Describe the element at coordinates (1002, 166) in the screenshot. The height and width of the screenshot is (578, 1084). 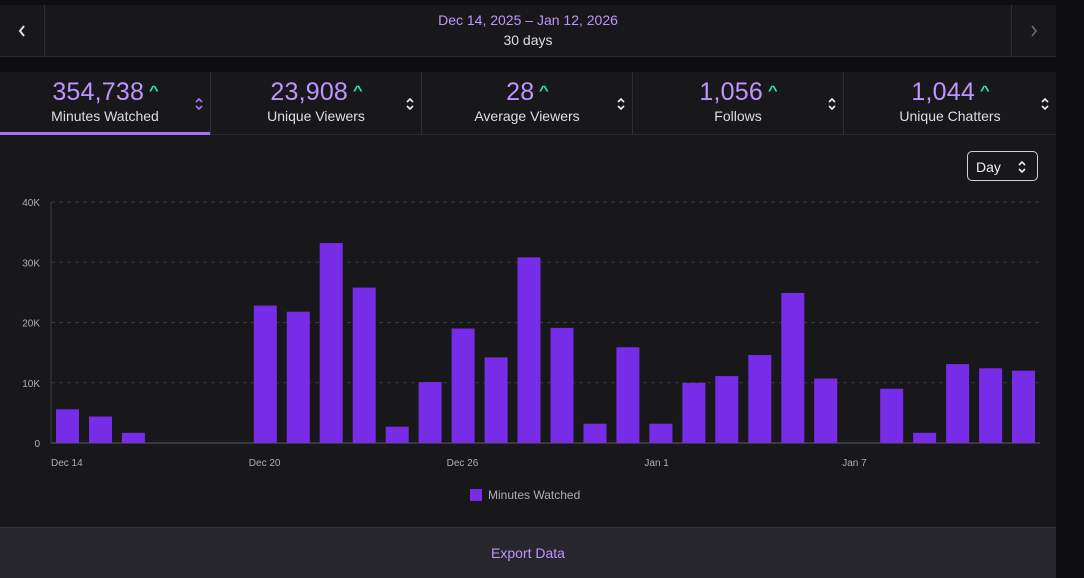
I see `granularity-select: Day` at that location.